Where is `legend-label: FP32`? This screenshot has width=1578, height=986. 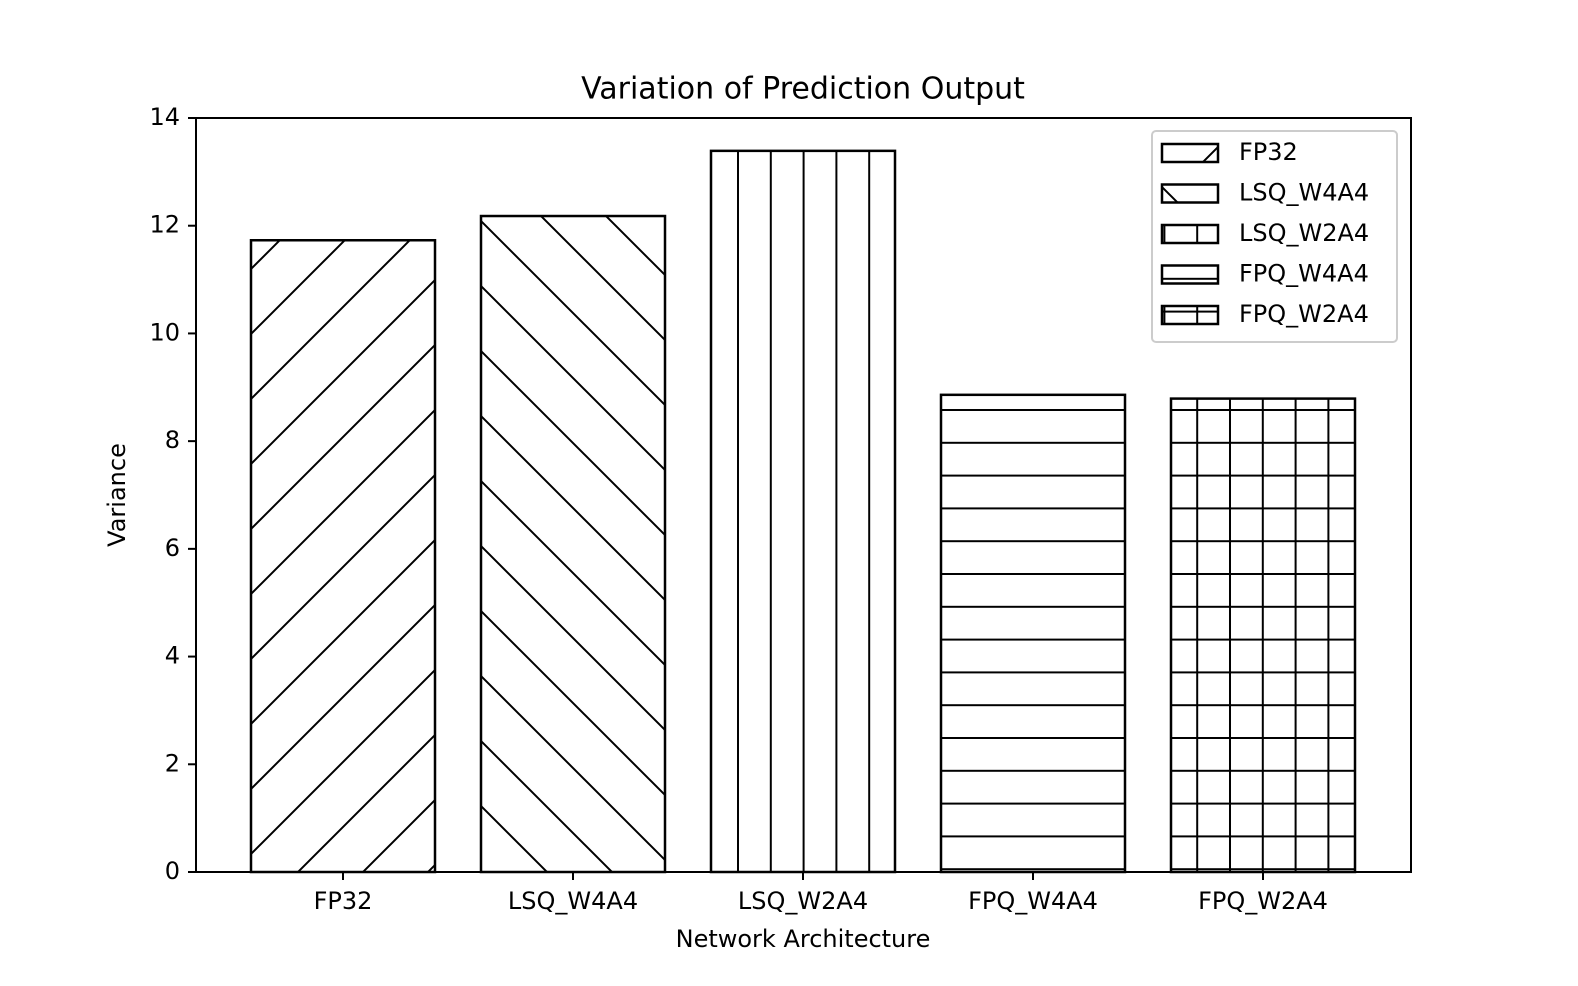 legend-label: FP32 is located at coordinates (1268, 152).